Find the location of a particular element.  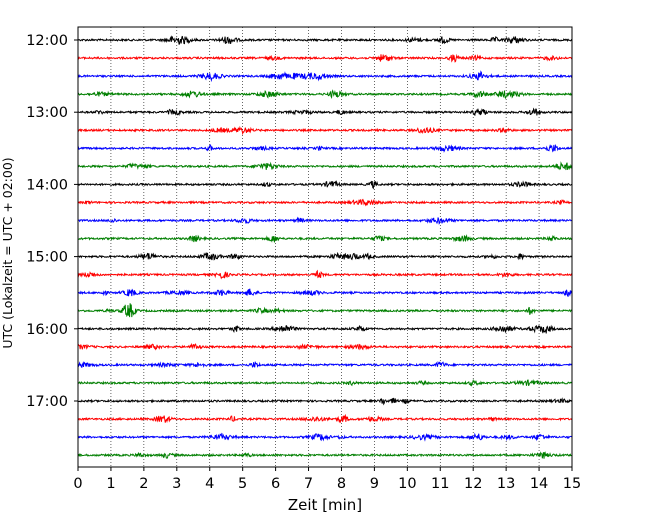

x-tick-label: 2 is located at coordinates (143, 484).